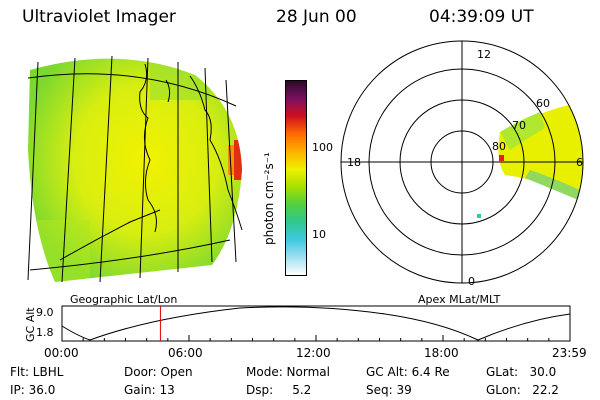  I want to click on dsp-info: Dsp: 5.2, so click(279, 390).